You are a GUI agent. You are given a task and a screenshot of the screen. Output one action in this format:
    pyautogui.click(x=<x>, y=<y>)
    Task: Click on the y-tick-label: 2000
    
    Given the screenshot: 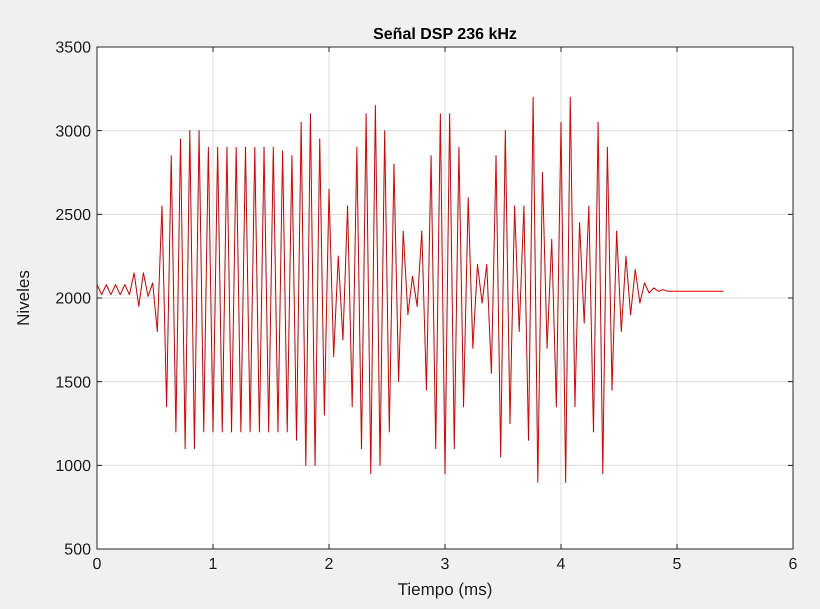 What is the action you would take?
    pyautogui.click(x=73, y=299)
    